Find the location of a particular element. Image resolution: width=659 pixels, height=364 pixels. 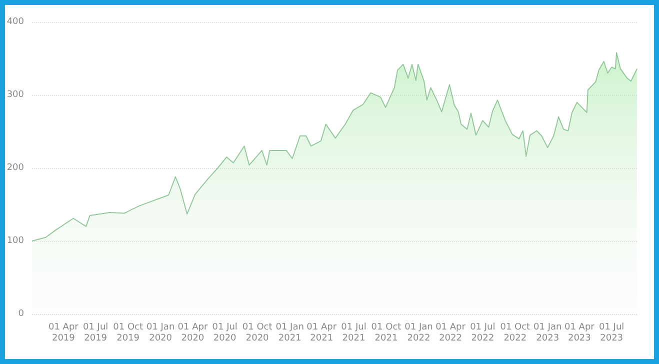

x-tick-label: 01 Jan 2021 is located at coordinates (290, 333).